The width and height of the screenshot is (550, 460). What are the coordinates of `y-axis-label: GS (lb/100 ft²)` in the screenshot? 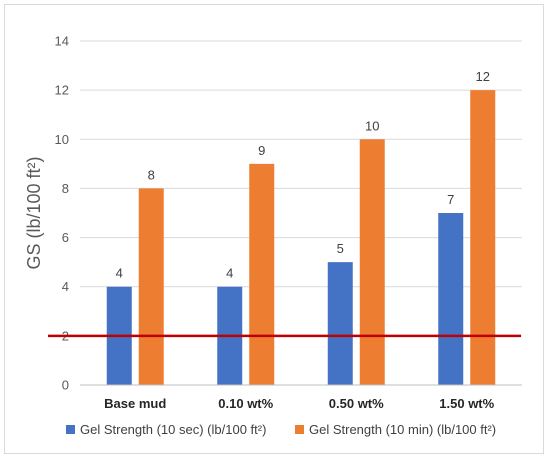 It's located at (34, 212).